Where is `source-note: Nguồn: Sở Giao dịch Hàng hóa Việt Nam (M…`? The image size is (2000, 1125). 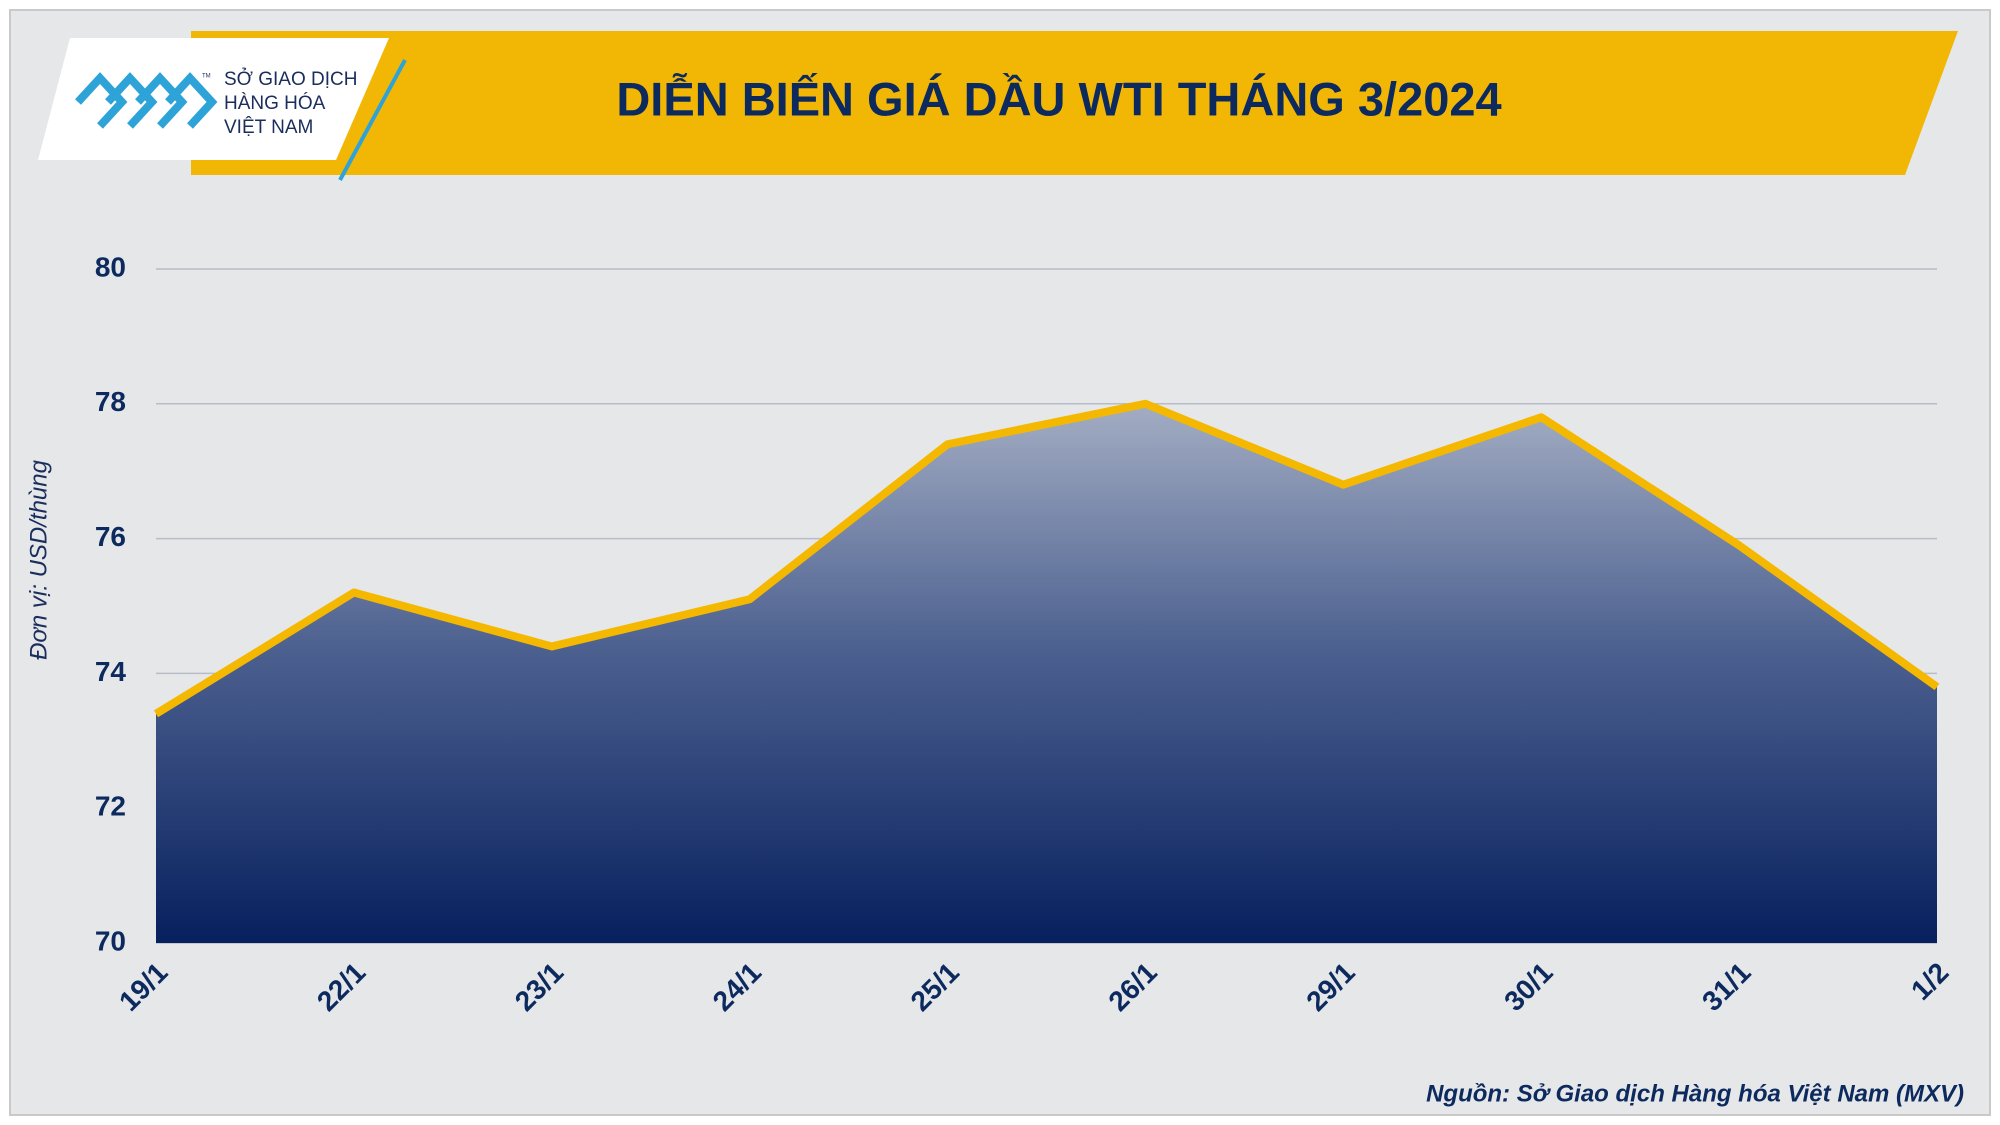 source-note: Nguồn: Sở Giao dịch Hàng hóa Việt Nam (M… is located at coordinates (1695, 1093).